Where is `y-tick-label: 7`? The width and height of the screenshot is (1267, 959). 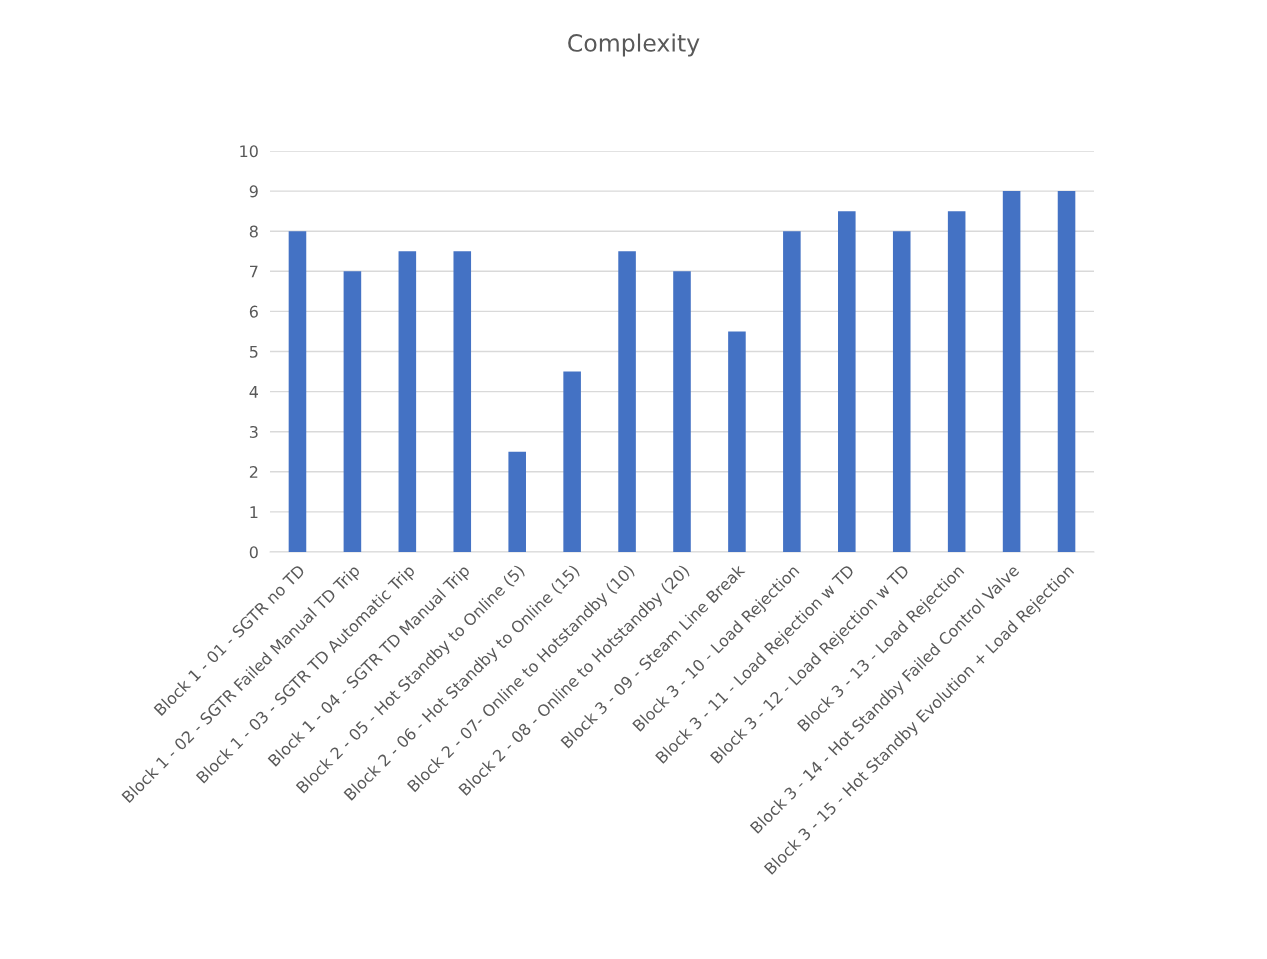 y-tick-label: 7 is located at coordinates (254, 271).